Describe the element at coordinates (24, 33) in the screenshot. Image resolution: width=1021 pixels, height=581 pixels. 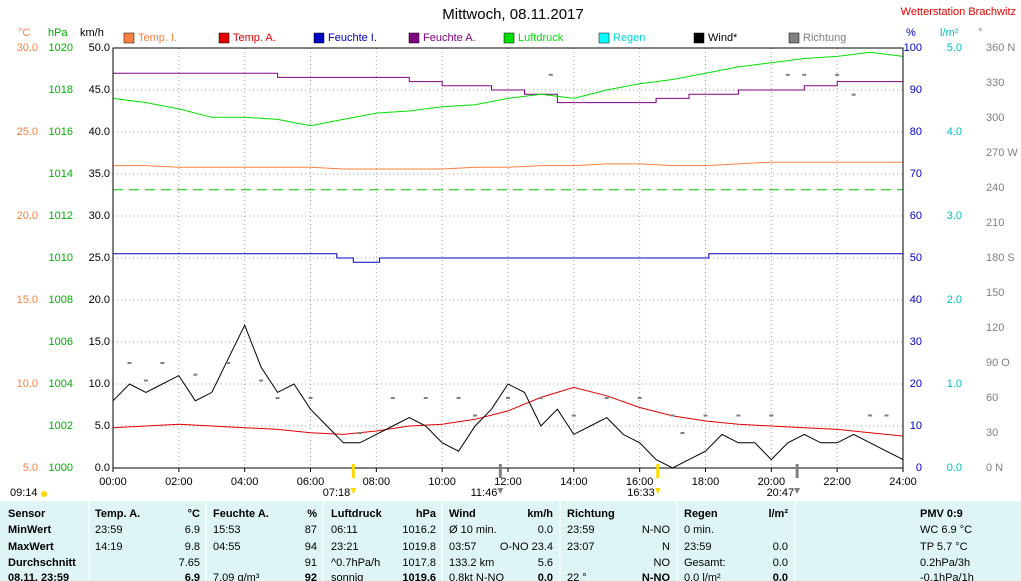
I see `axis-unit: °C` at that location.